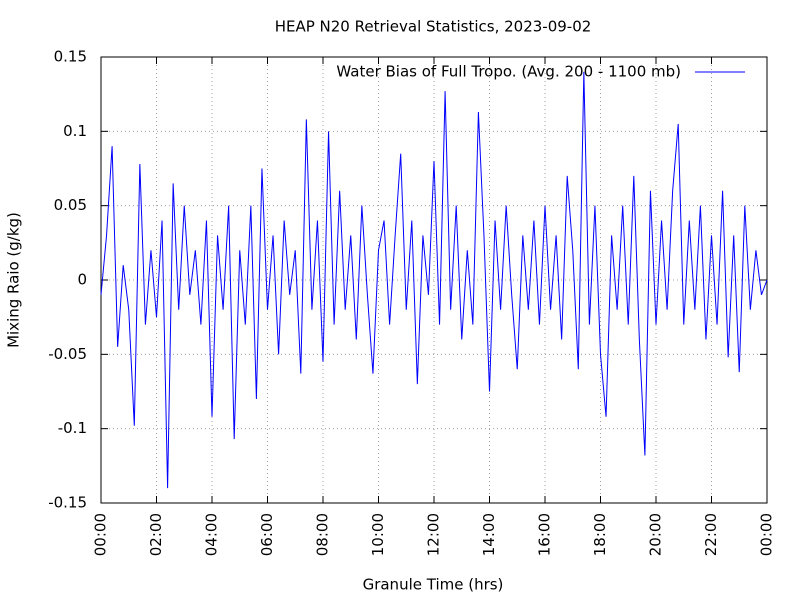 The height and width of the screenshot is (600, 800). What do you see at coordinates (82, 280) in the screenshot?
I see `y-tick-label: 0` at bounding box center [82, 280].